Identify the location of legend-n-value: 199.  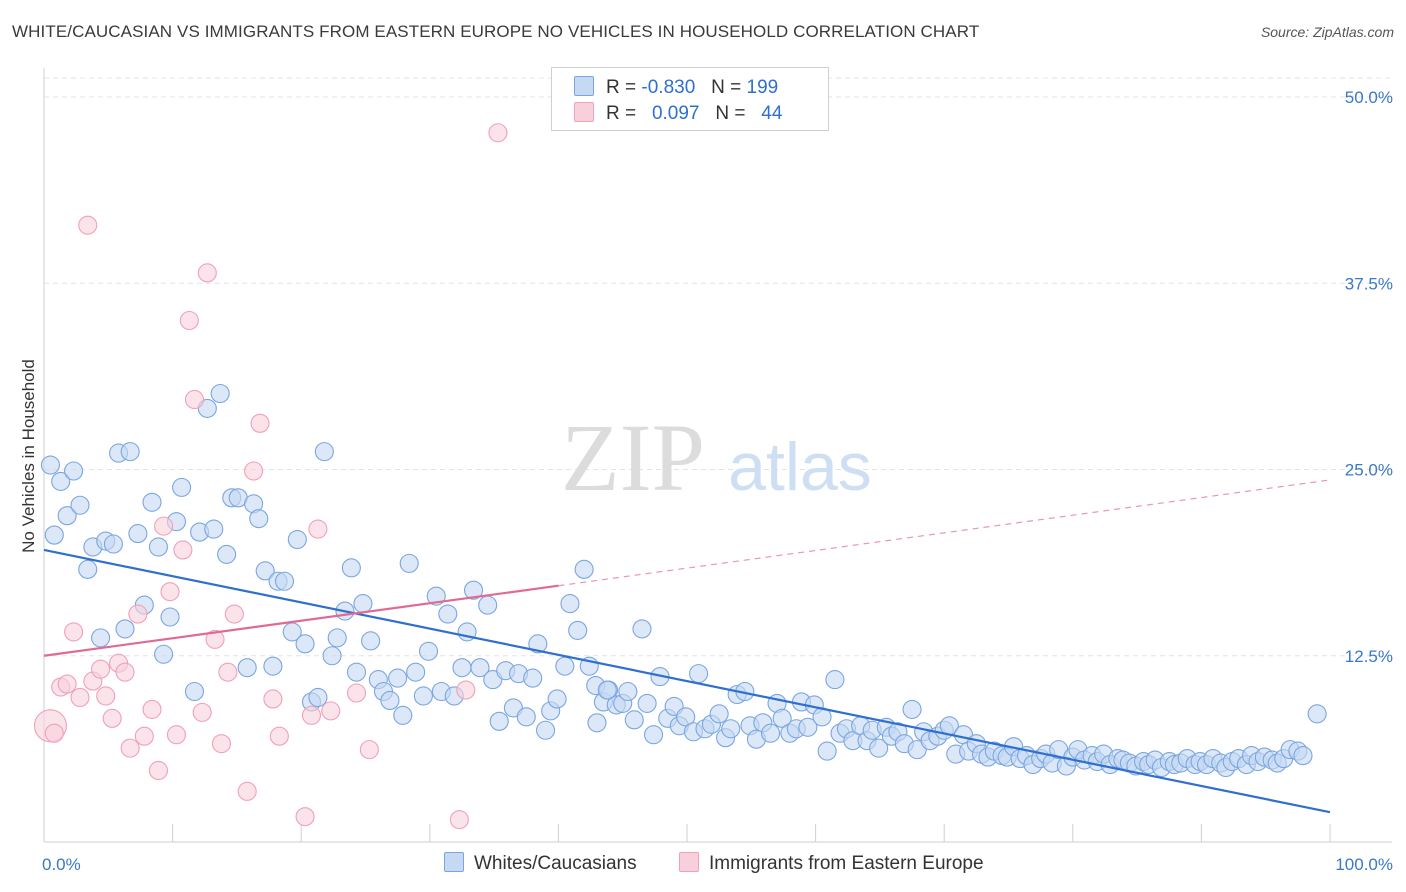
(762, 87).